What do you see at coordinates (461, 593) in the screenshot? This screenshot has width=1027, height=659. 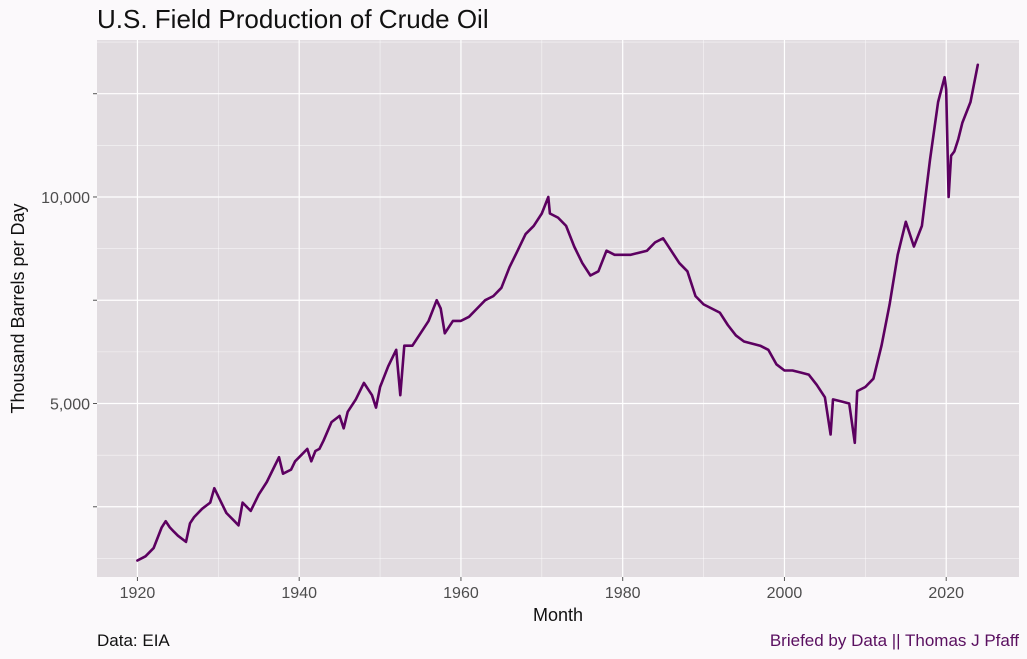 I see `x-tick-label: 1960` at bounding box center [461, 593].